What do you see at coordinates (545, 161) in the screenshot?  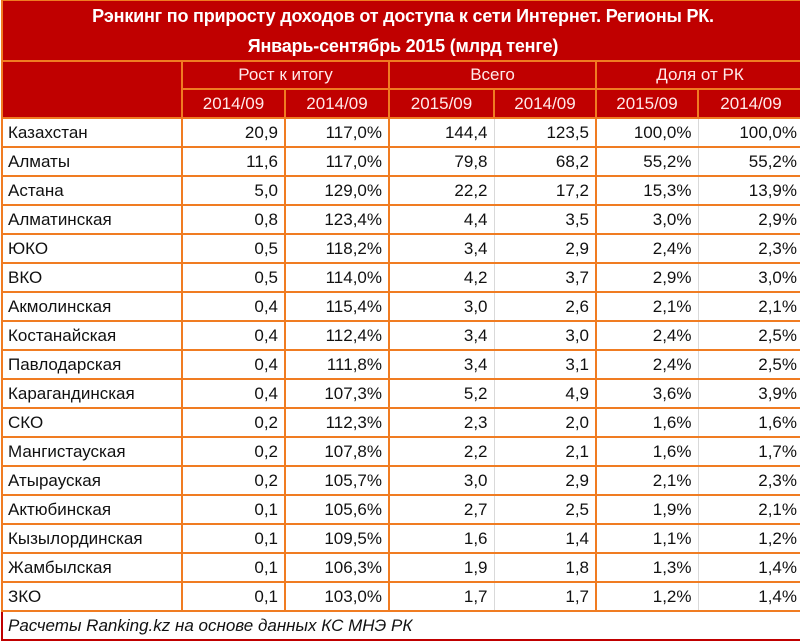 I see `total-2014-cell: 68,2` at bounding box center [545, 161].